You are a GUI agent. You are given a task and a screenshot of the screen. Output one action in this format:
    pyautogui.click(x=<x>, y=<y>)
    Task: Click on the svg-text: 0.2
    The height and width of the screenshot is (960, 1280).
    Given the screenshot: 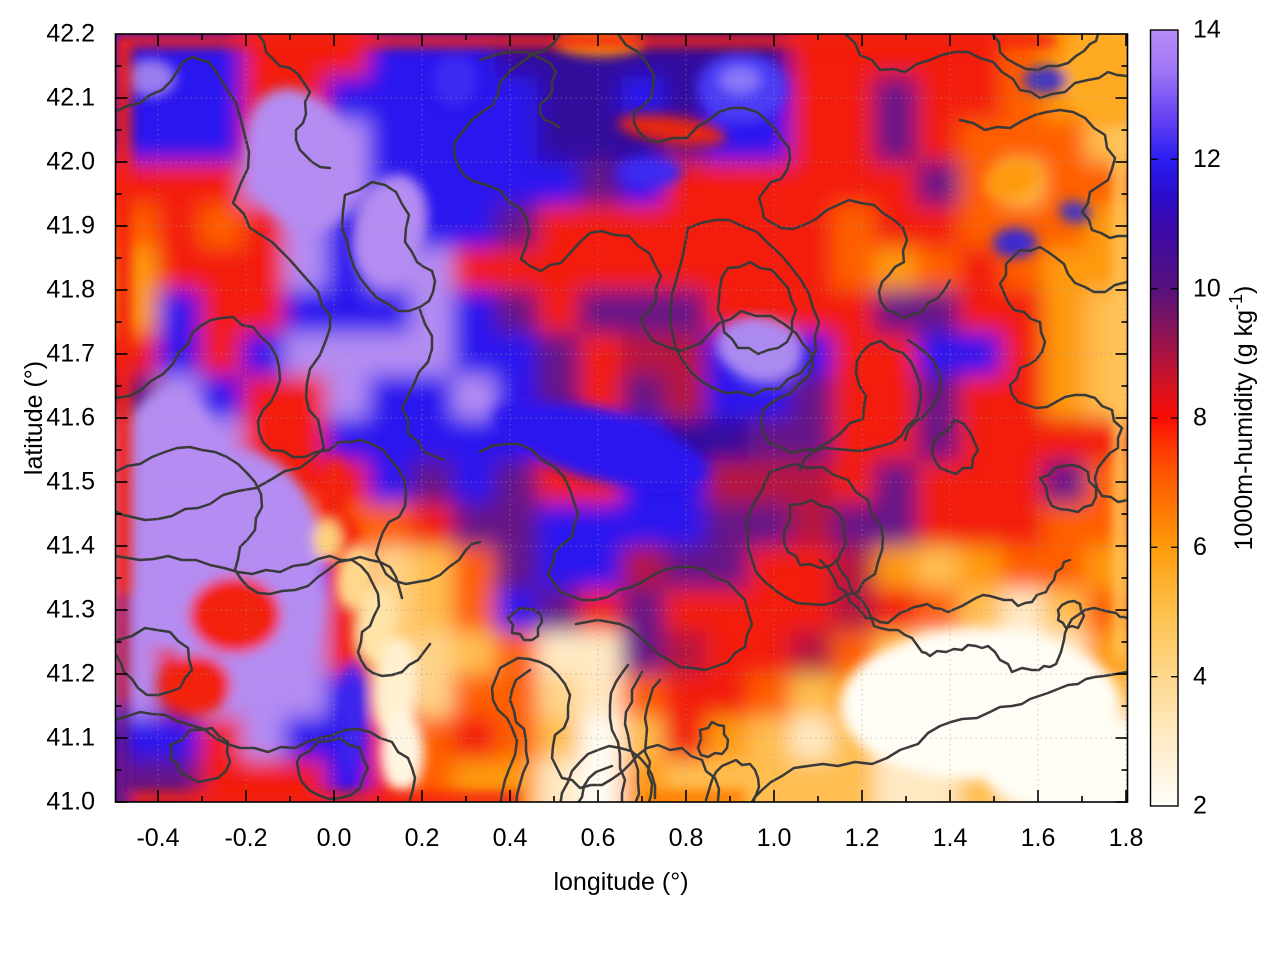 What is the action you would take?
    pyautogui.click(x=422, y=838)
    